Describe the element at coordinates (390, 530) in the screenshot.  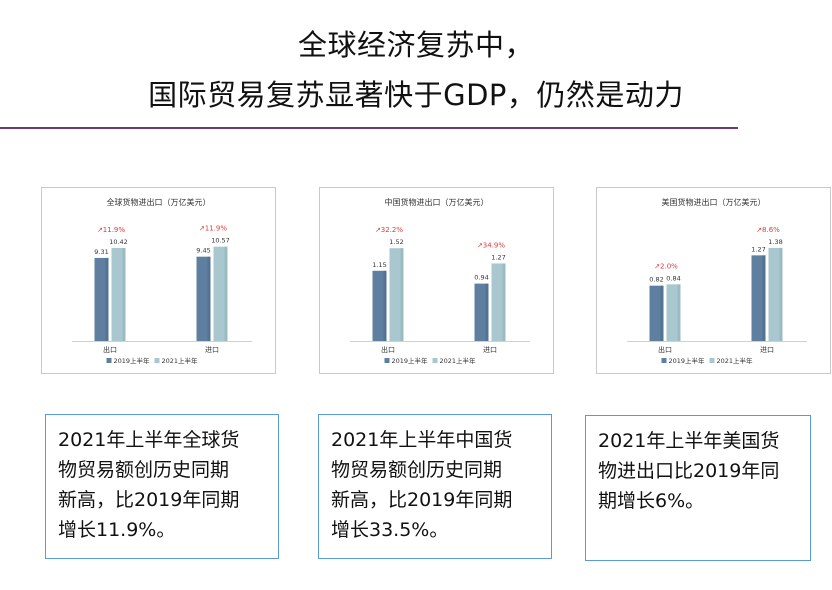
I see `note-line: 增长33.5%。` at that location.